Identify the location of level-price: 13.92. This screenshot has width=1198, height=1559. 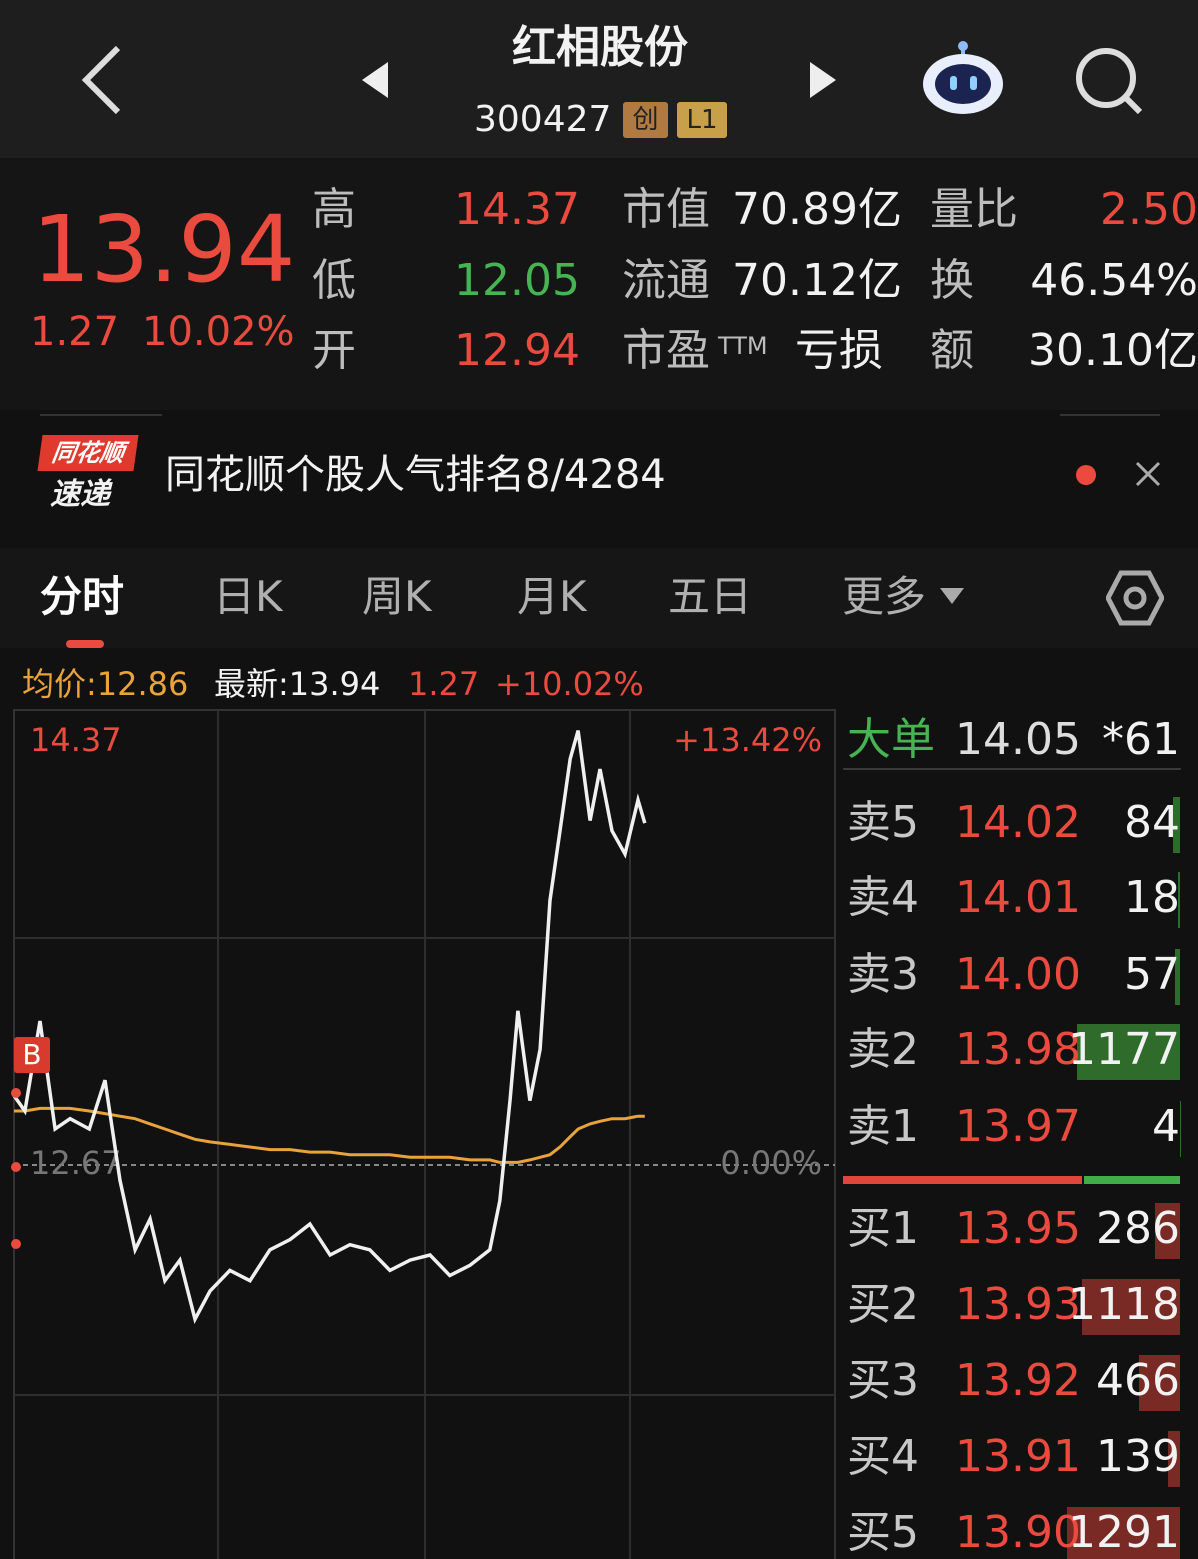
(1018, 1380).